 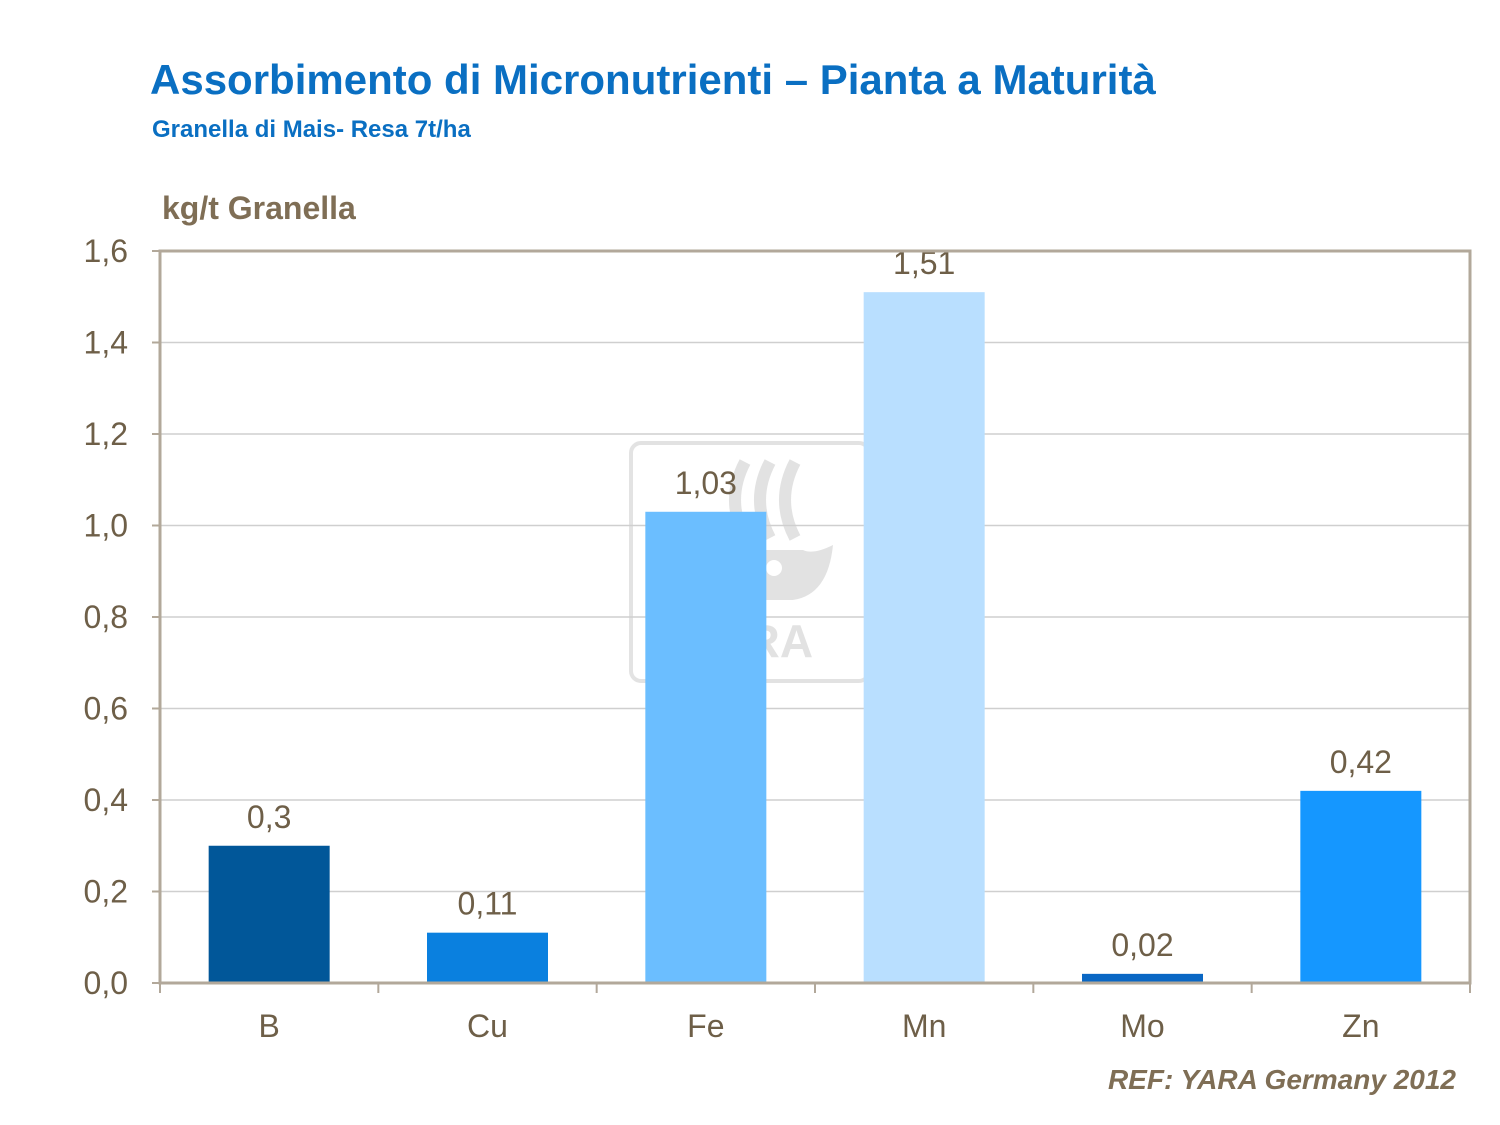 What do you see at coordinates (269, 914) in the screenshot?
I see `bar-b` at bounding box center [269, 914].